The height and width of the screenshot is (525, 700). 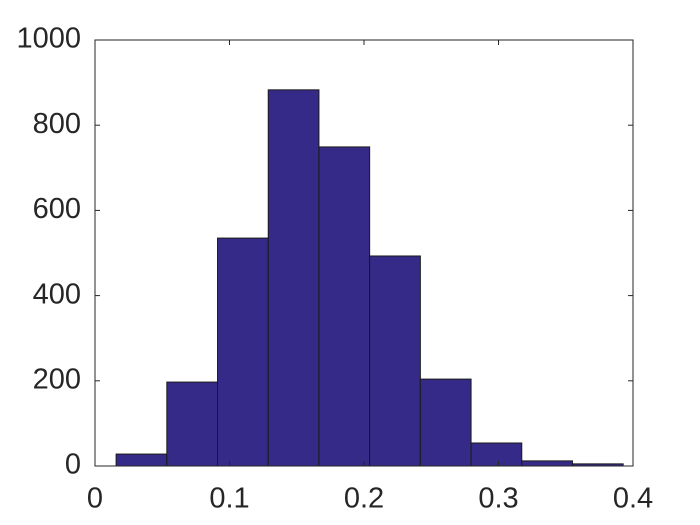 I want to click on x-tick-label: 0.2, so click(x=364, y=499).